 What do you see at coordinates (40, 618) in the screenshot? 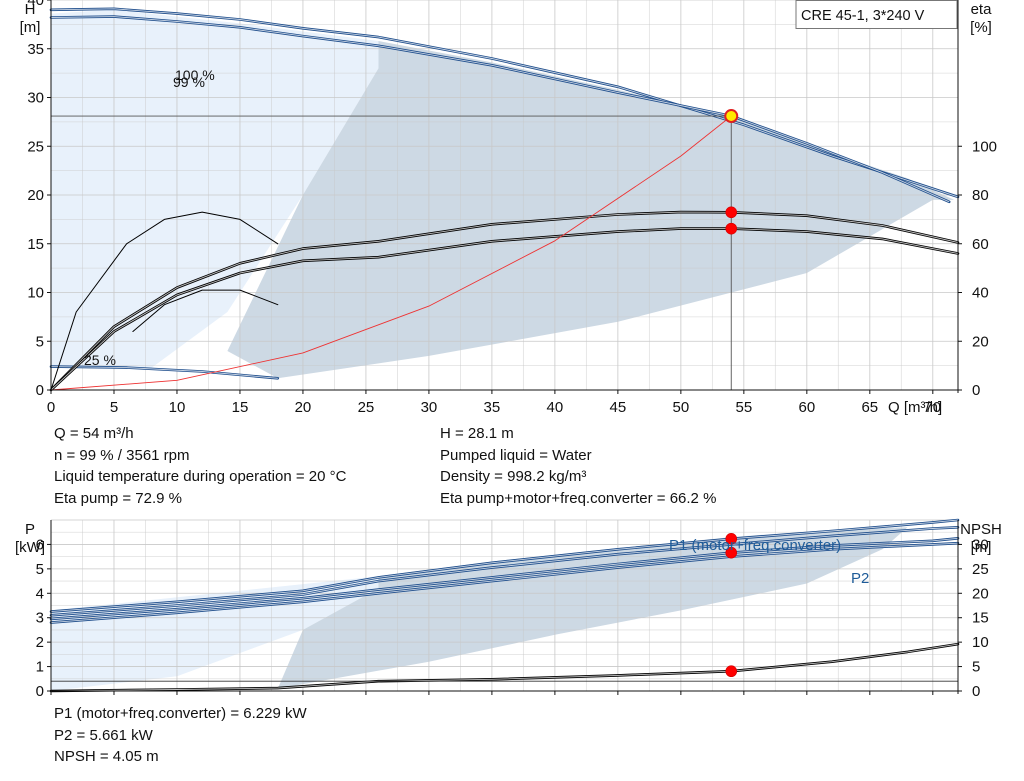
I see `y-tick-label: 3` at bounding box center [40, 618].